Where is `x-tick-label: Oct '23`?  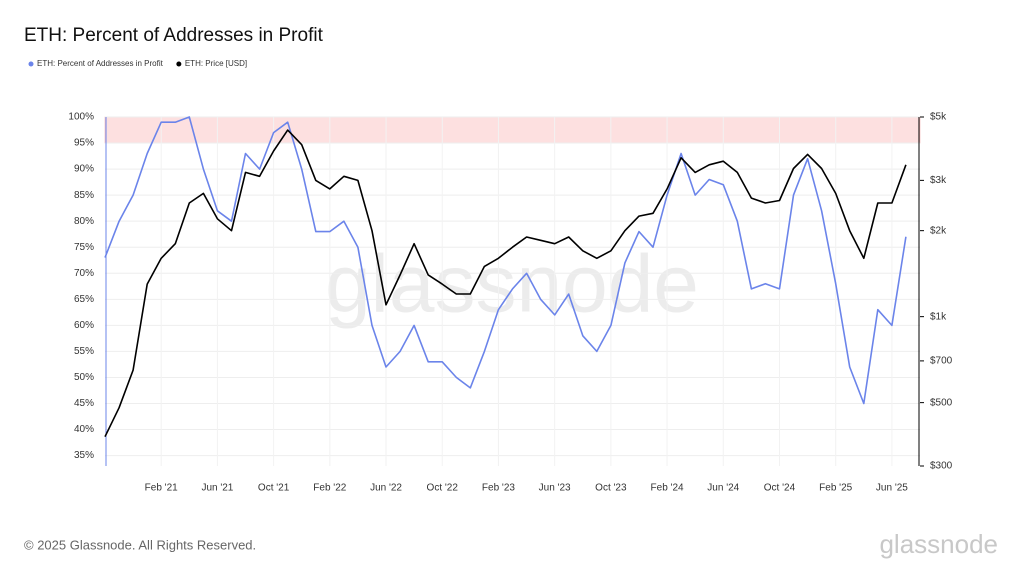
x-tick-label: Oct '23 is located at coordinates (611, 488).